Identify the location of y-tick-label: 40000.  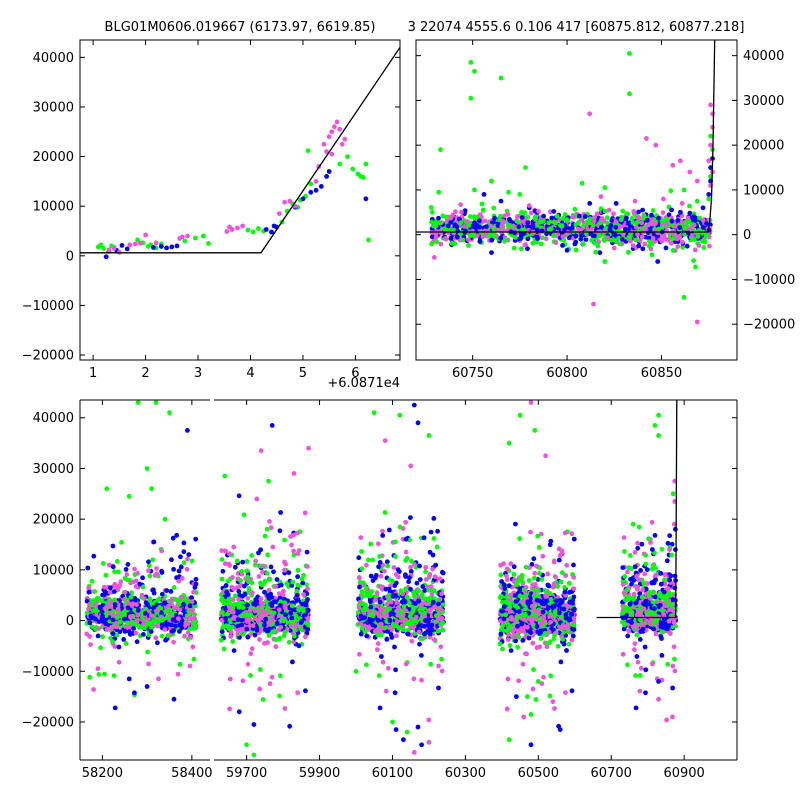
(763, 56).